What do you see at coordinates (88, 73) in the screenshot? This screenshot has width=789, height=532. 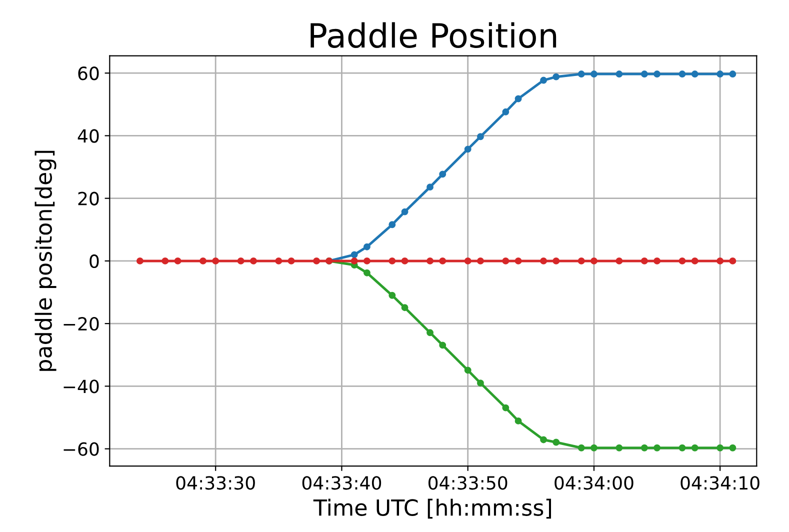 I see `y-tick-label: 60` at bounding box center [88, 73].